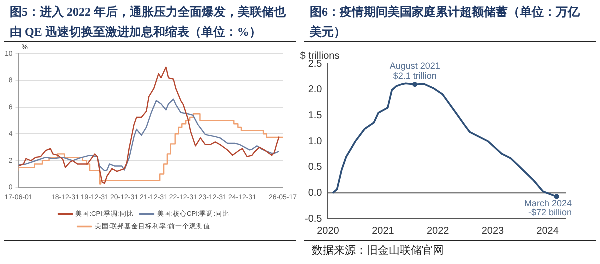  What do you see at coordinates (315, 116) in the screenshot?
I see `y-tick-label: 1.5` at bounding box center [315, 116].